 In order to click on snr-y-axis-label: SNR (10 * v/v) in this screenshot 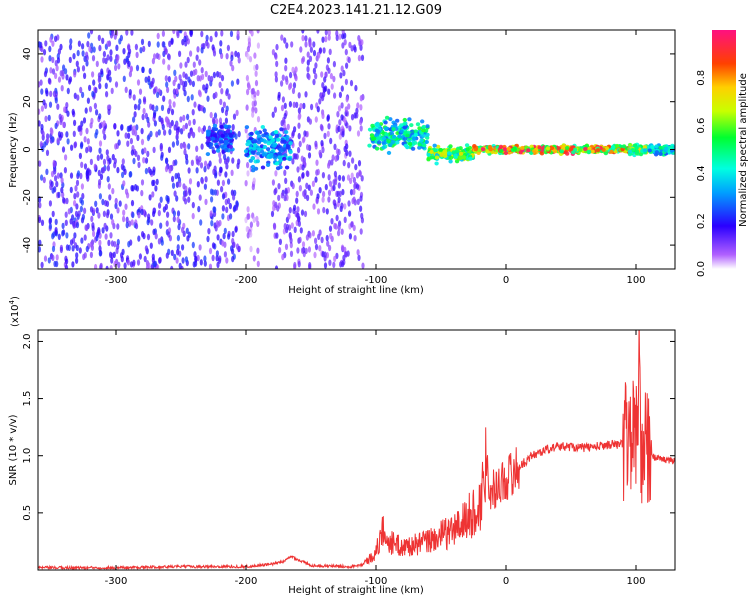, I will do `click(13, 449)`.